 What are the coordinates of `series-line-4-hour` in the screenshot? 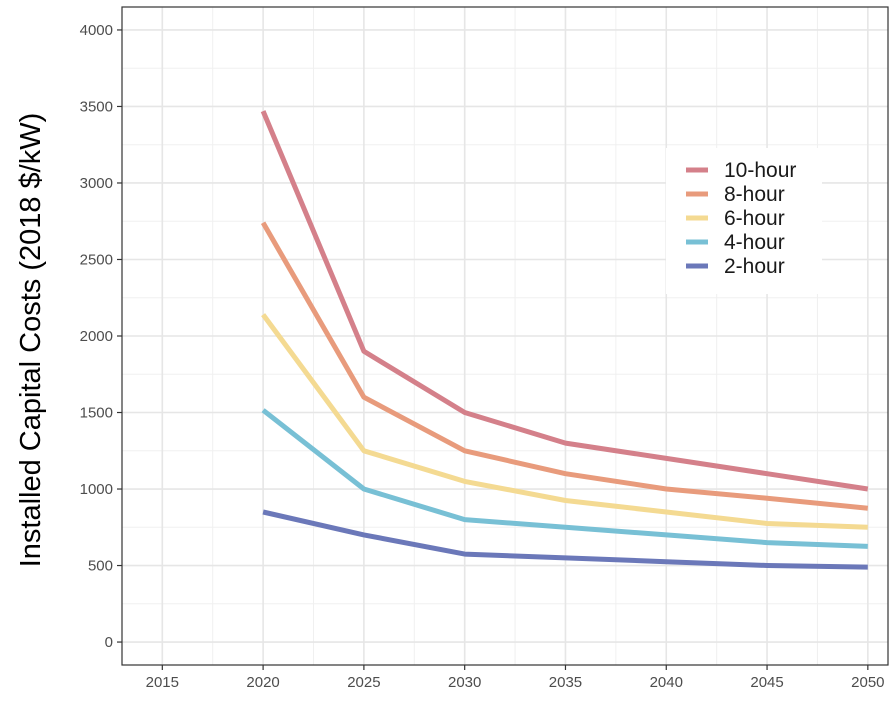 It's located at (564, 478).